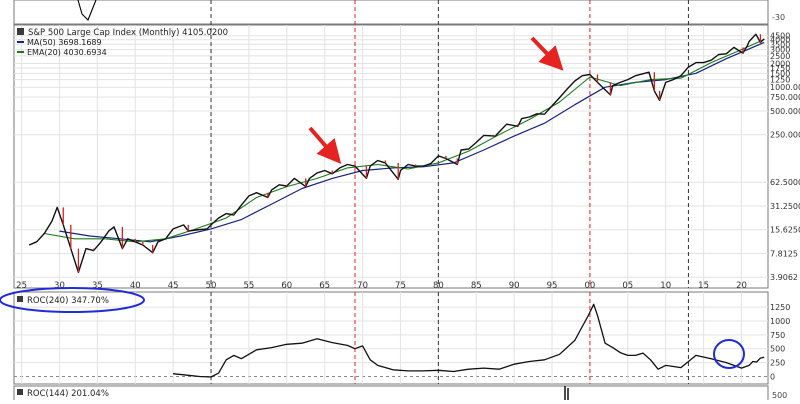  I want to click on main-y-tick: 1000.000, so click(785, 87).